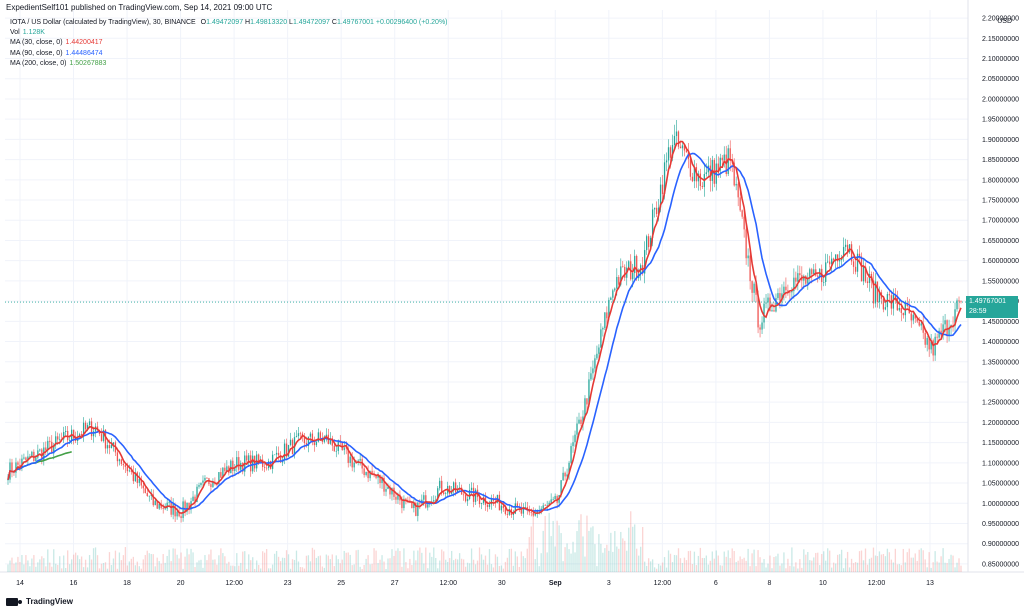 The height and width of the screenshot is (609, 1024). Describe the element at coordinates (33, 33) in the screenshot. I see `volume-value: 1.128K` at that location.